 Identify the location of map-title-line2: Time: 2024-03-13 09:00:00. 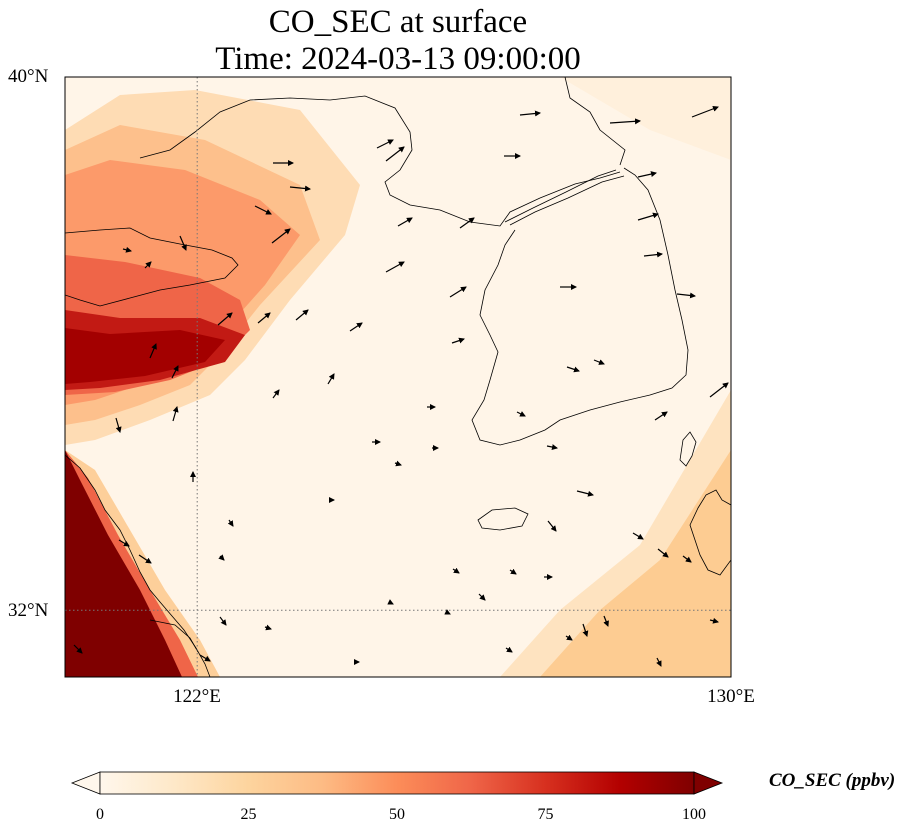
(398, 59).